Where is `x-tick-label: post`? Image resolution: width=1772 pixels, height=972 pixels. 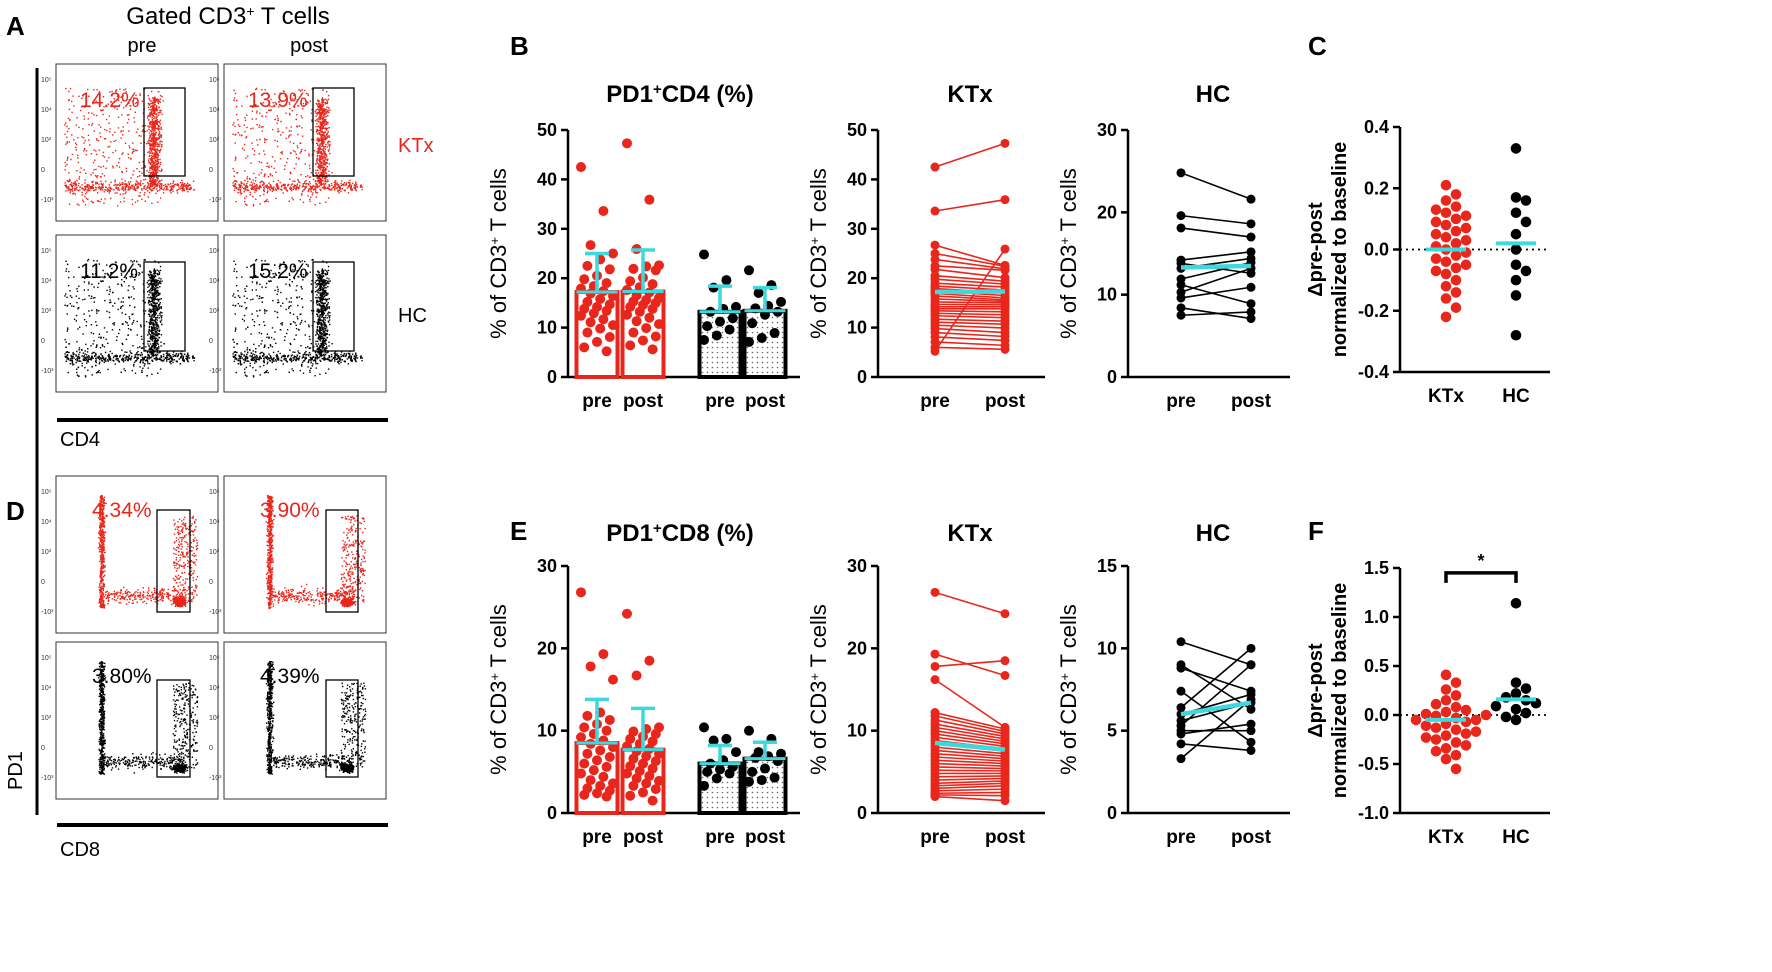
x-tick-label: post is located at coordinates (765, 837).